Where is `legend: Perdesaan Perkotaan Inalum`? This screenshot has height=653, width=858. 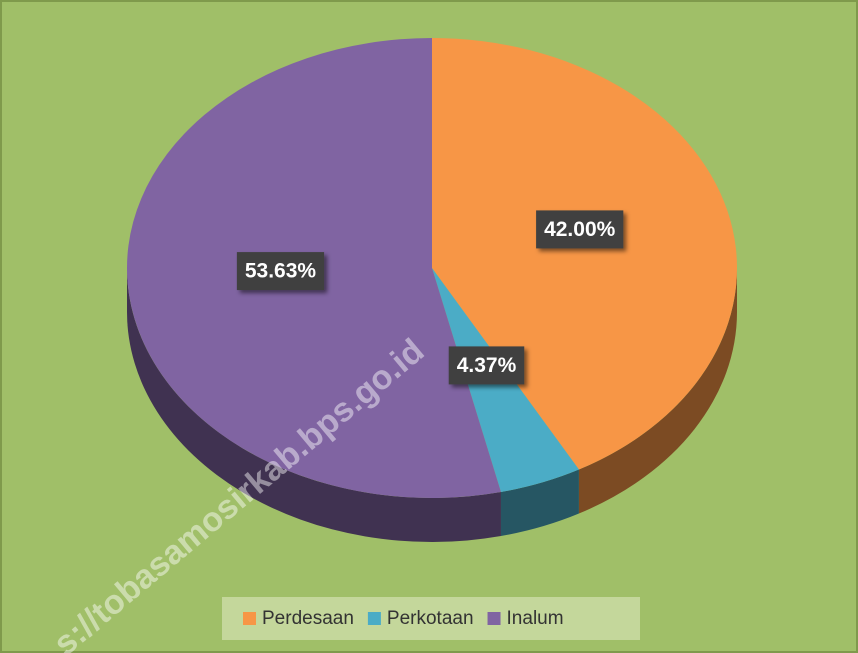
legend: Perdesaan Perkotaan Inalum is located at coordinates (403, 618).